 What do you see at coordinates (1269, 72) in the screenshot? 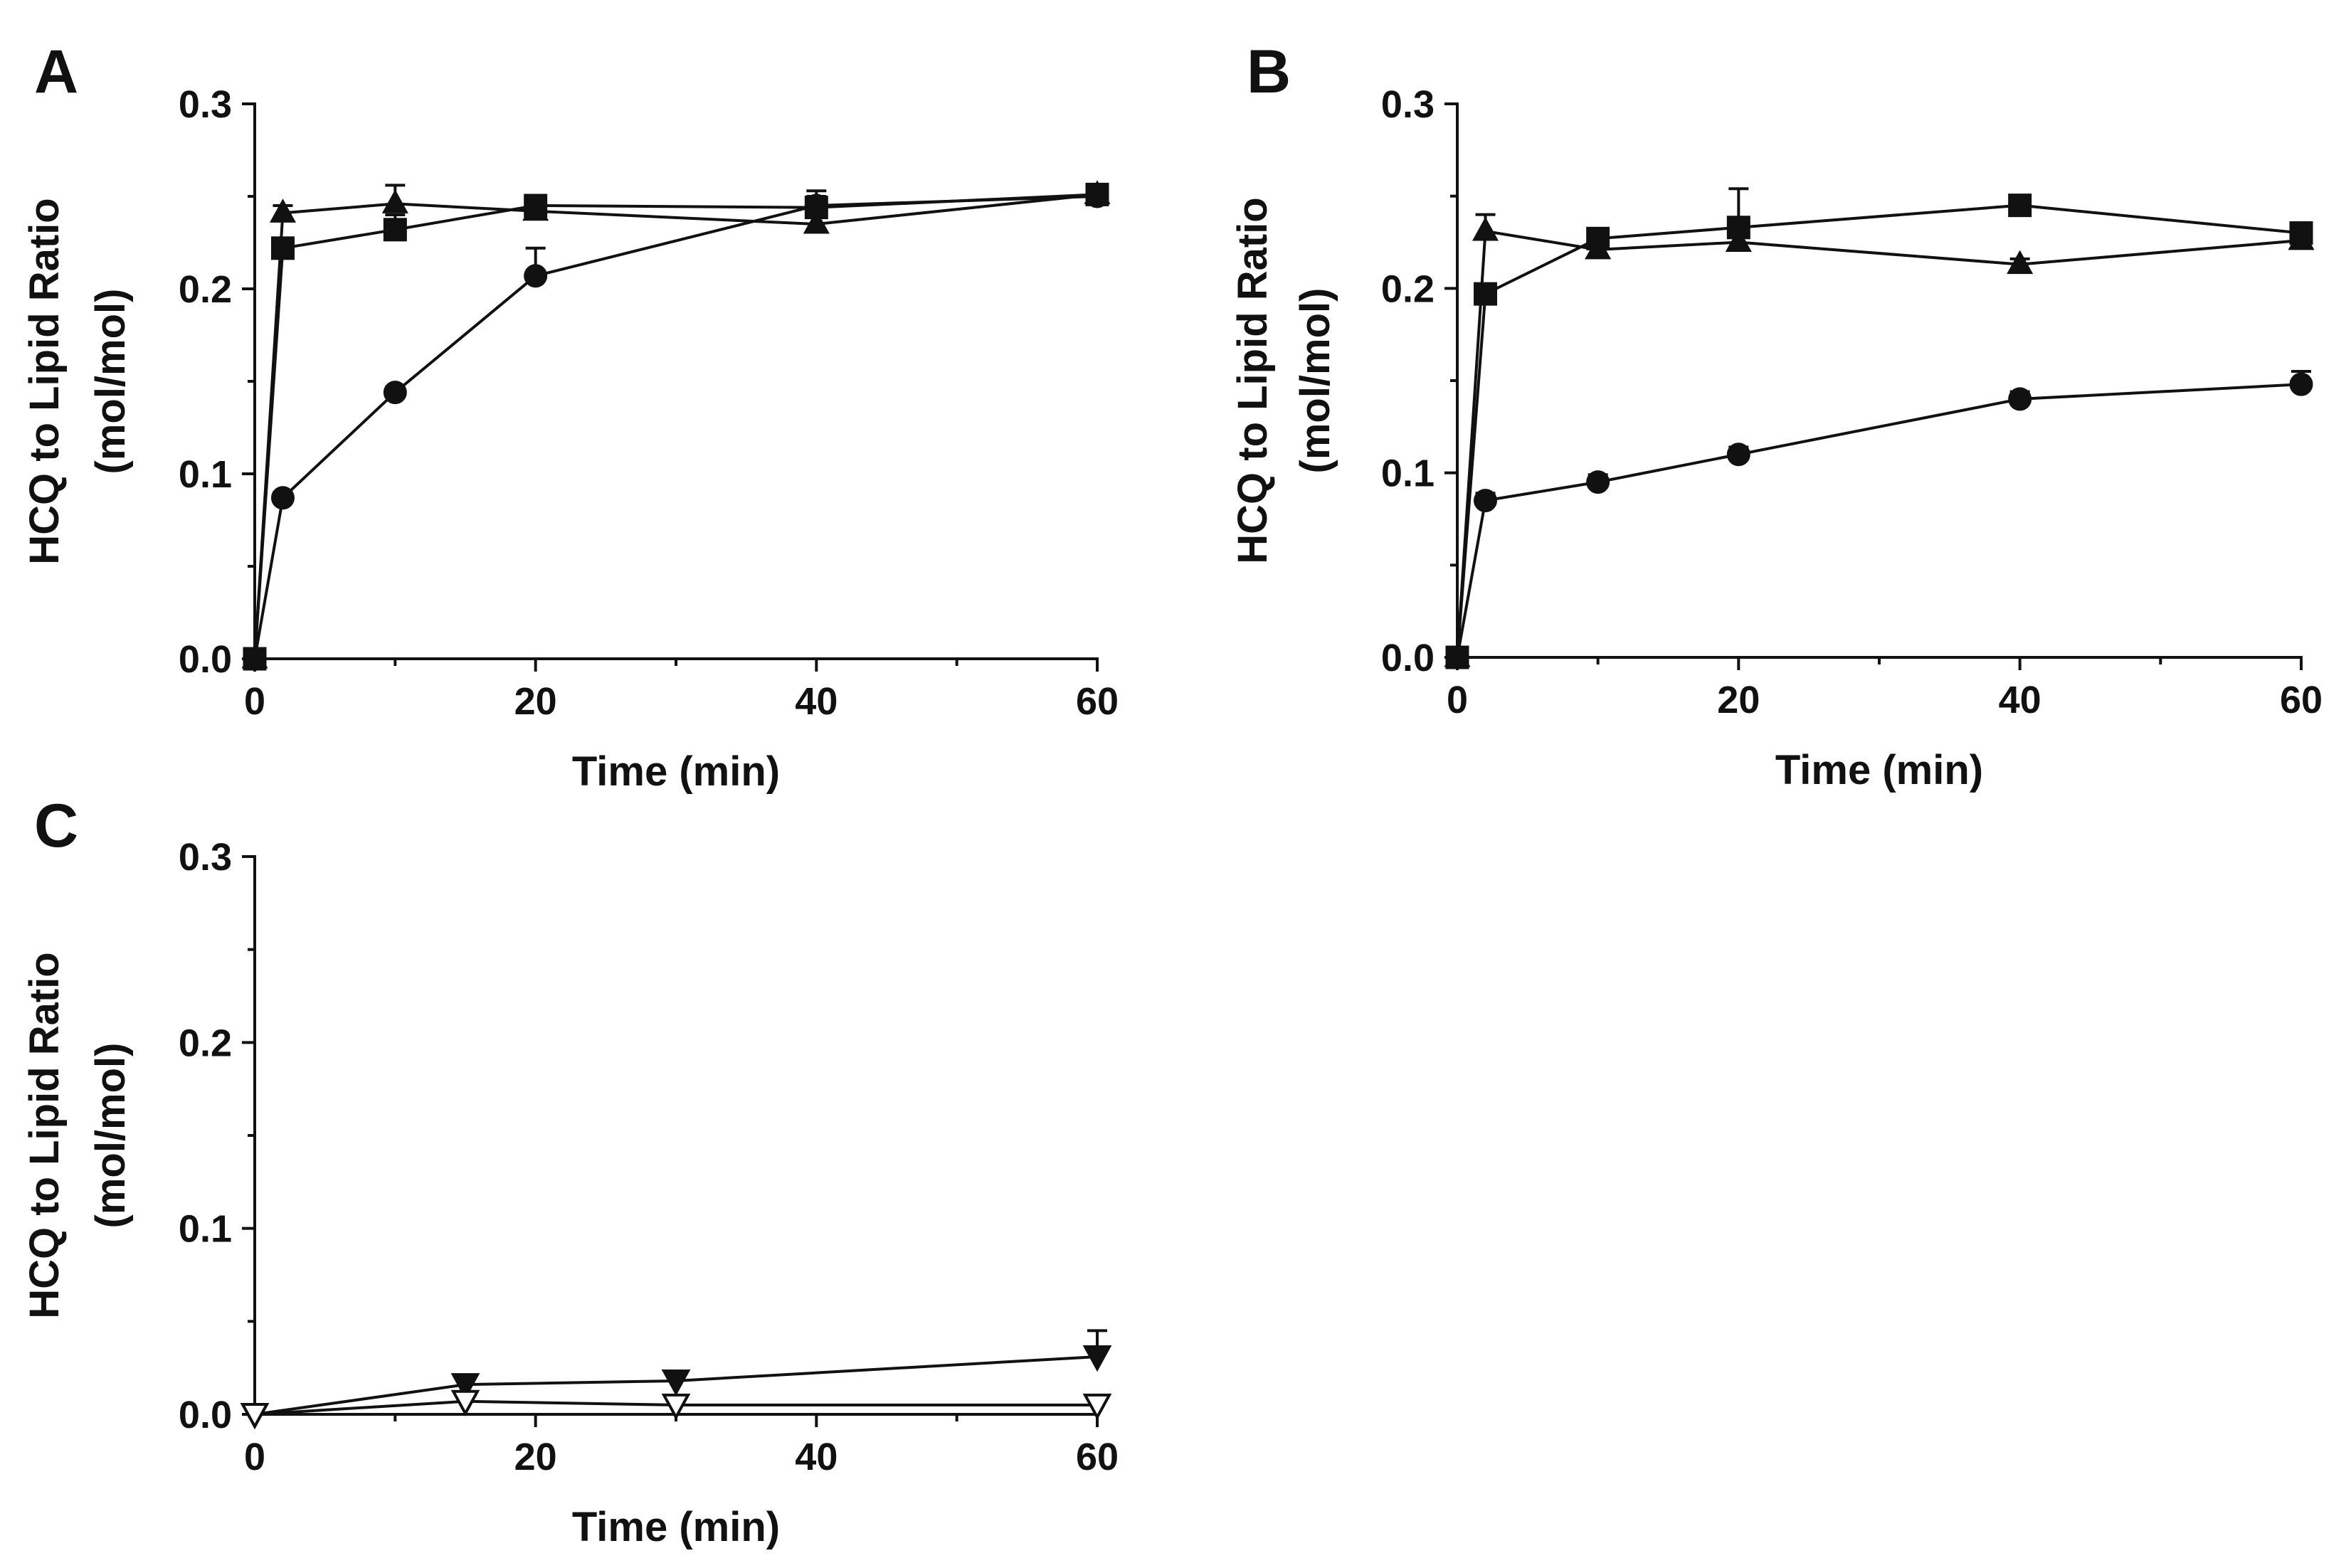
I see `panel-letter-b: B` at bounding box center [1269, 72].